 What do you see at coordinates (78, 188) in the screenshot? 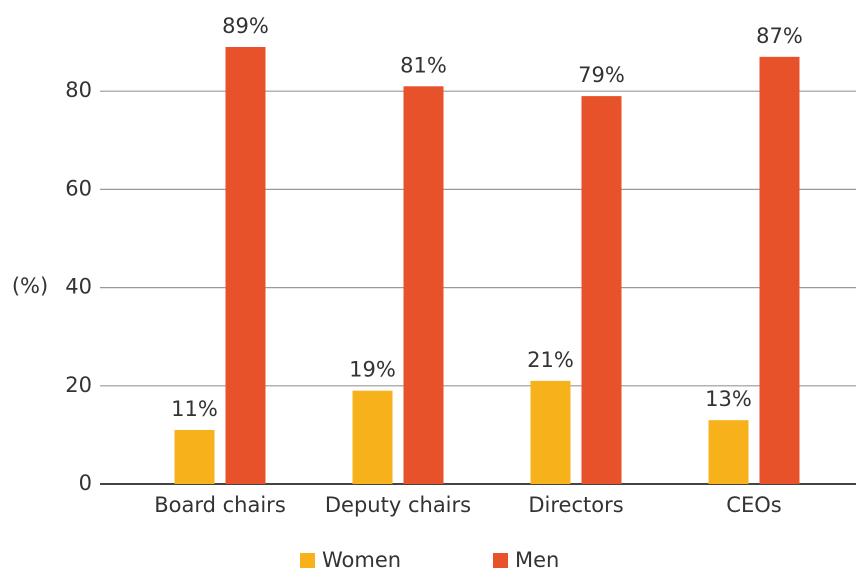
I see `y-tick-label: 60` at bounding box center [78, 188].